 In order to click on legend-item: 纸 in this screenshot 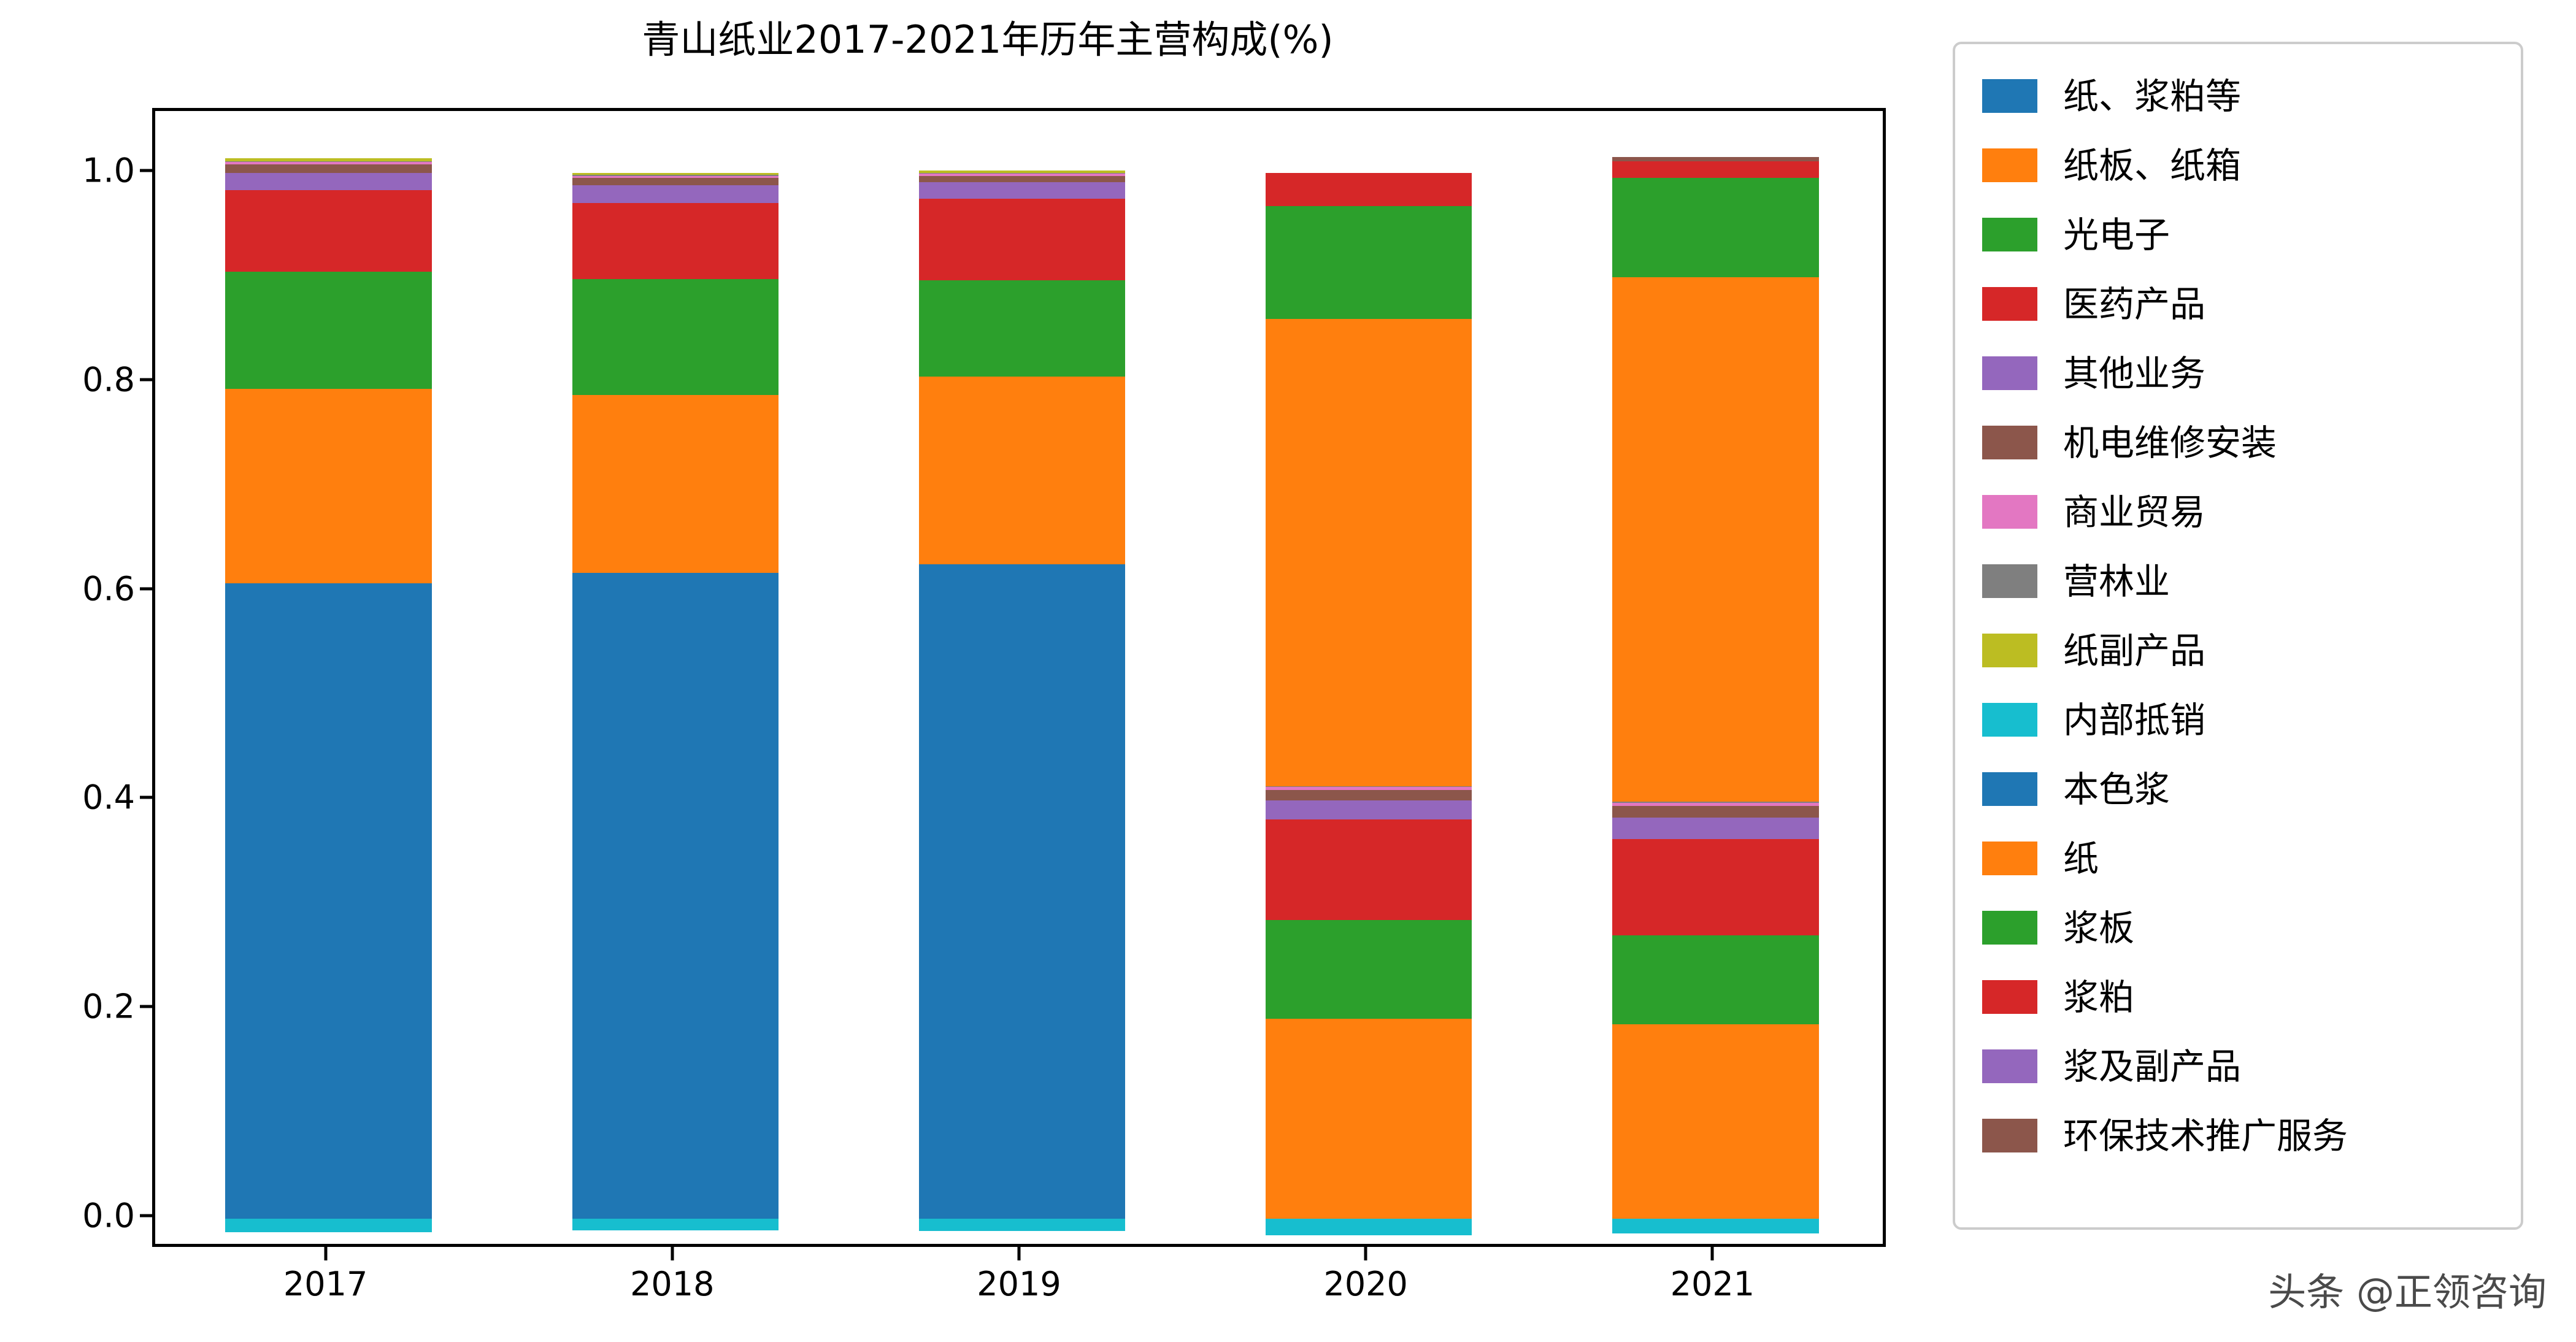, I will do `click(2238, 859)`.